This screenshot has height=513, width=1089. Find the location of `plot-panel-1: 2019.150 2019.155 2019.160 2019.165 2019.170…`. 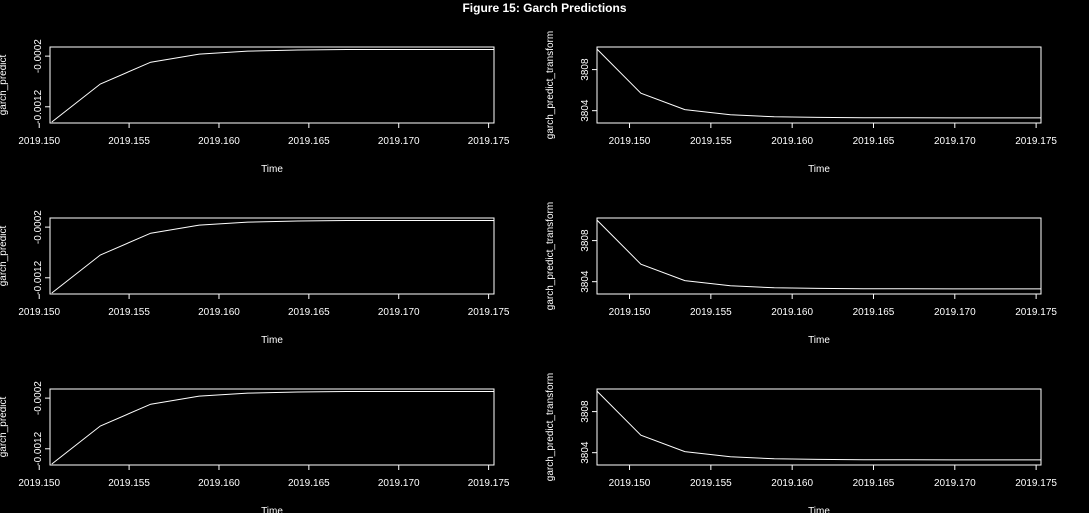

plot-panel-1: 2019.150 2019.155 2019.160 2019.165 2019.170… is located at coordinates (255, 107).